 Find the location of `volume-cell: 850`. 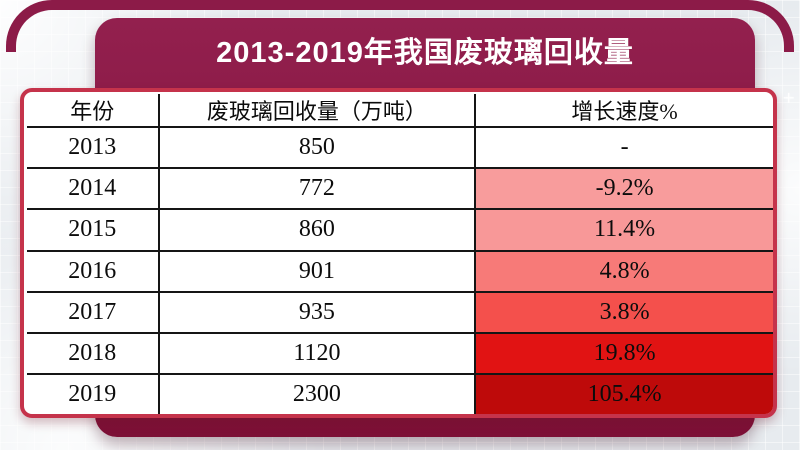

volume-cell: 850 is located at coordinates (317, 147).